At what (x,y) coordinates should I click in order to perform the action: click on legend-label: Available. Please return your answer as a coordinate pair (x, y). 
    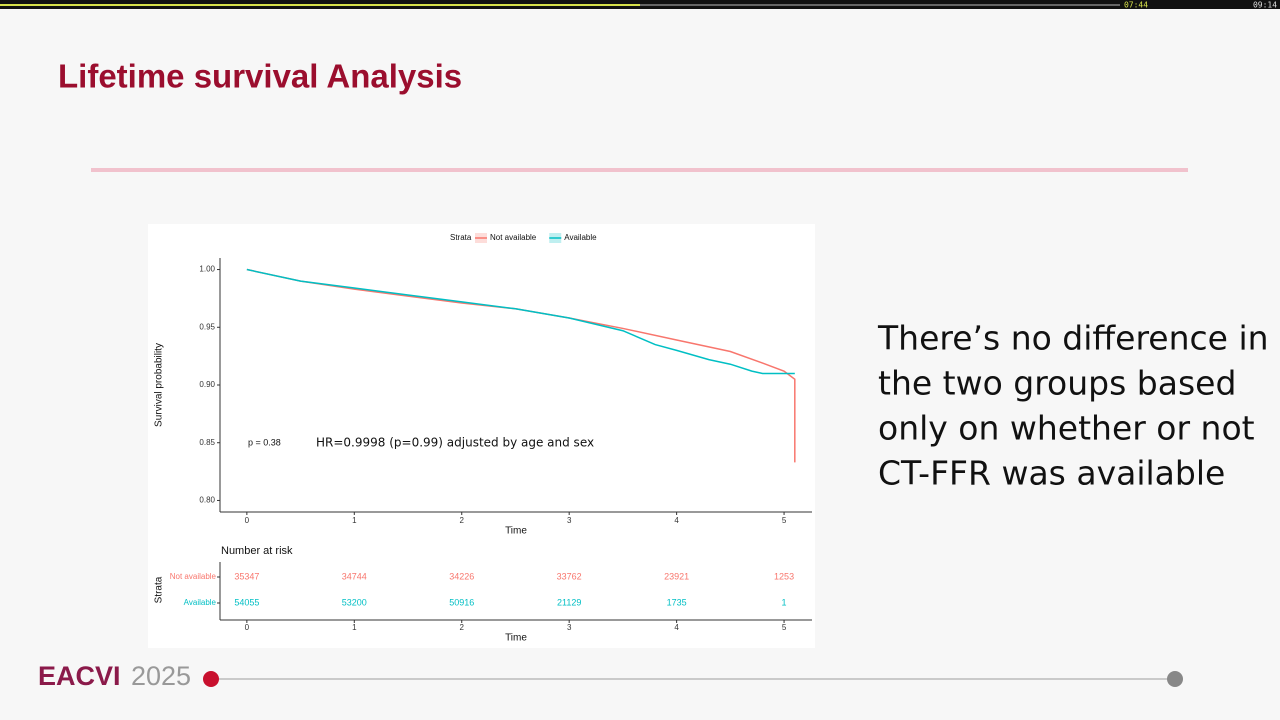
    Looking at the image, I should click on (580, 237).